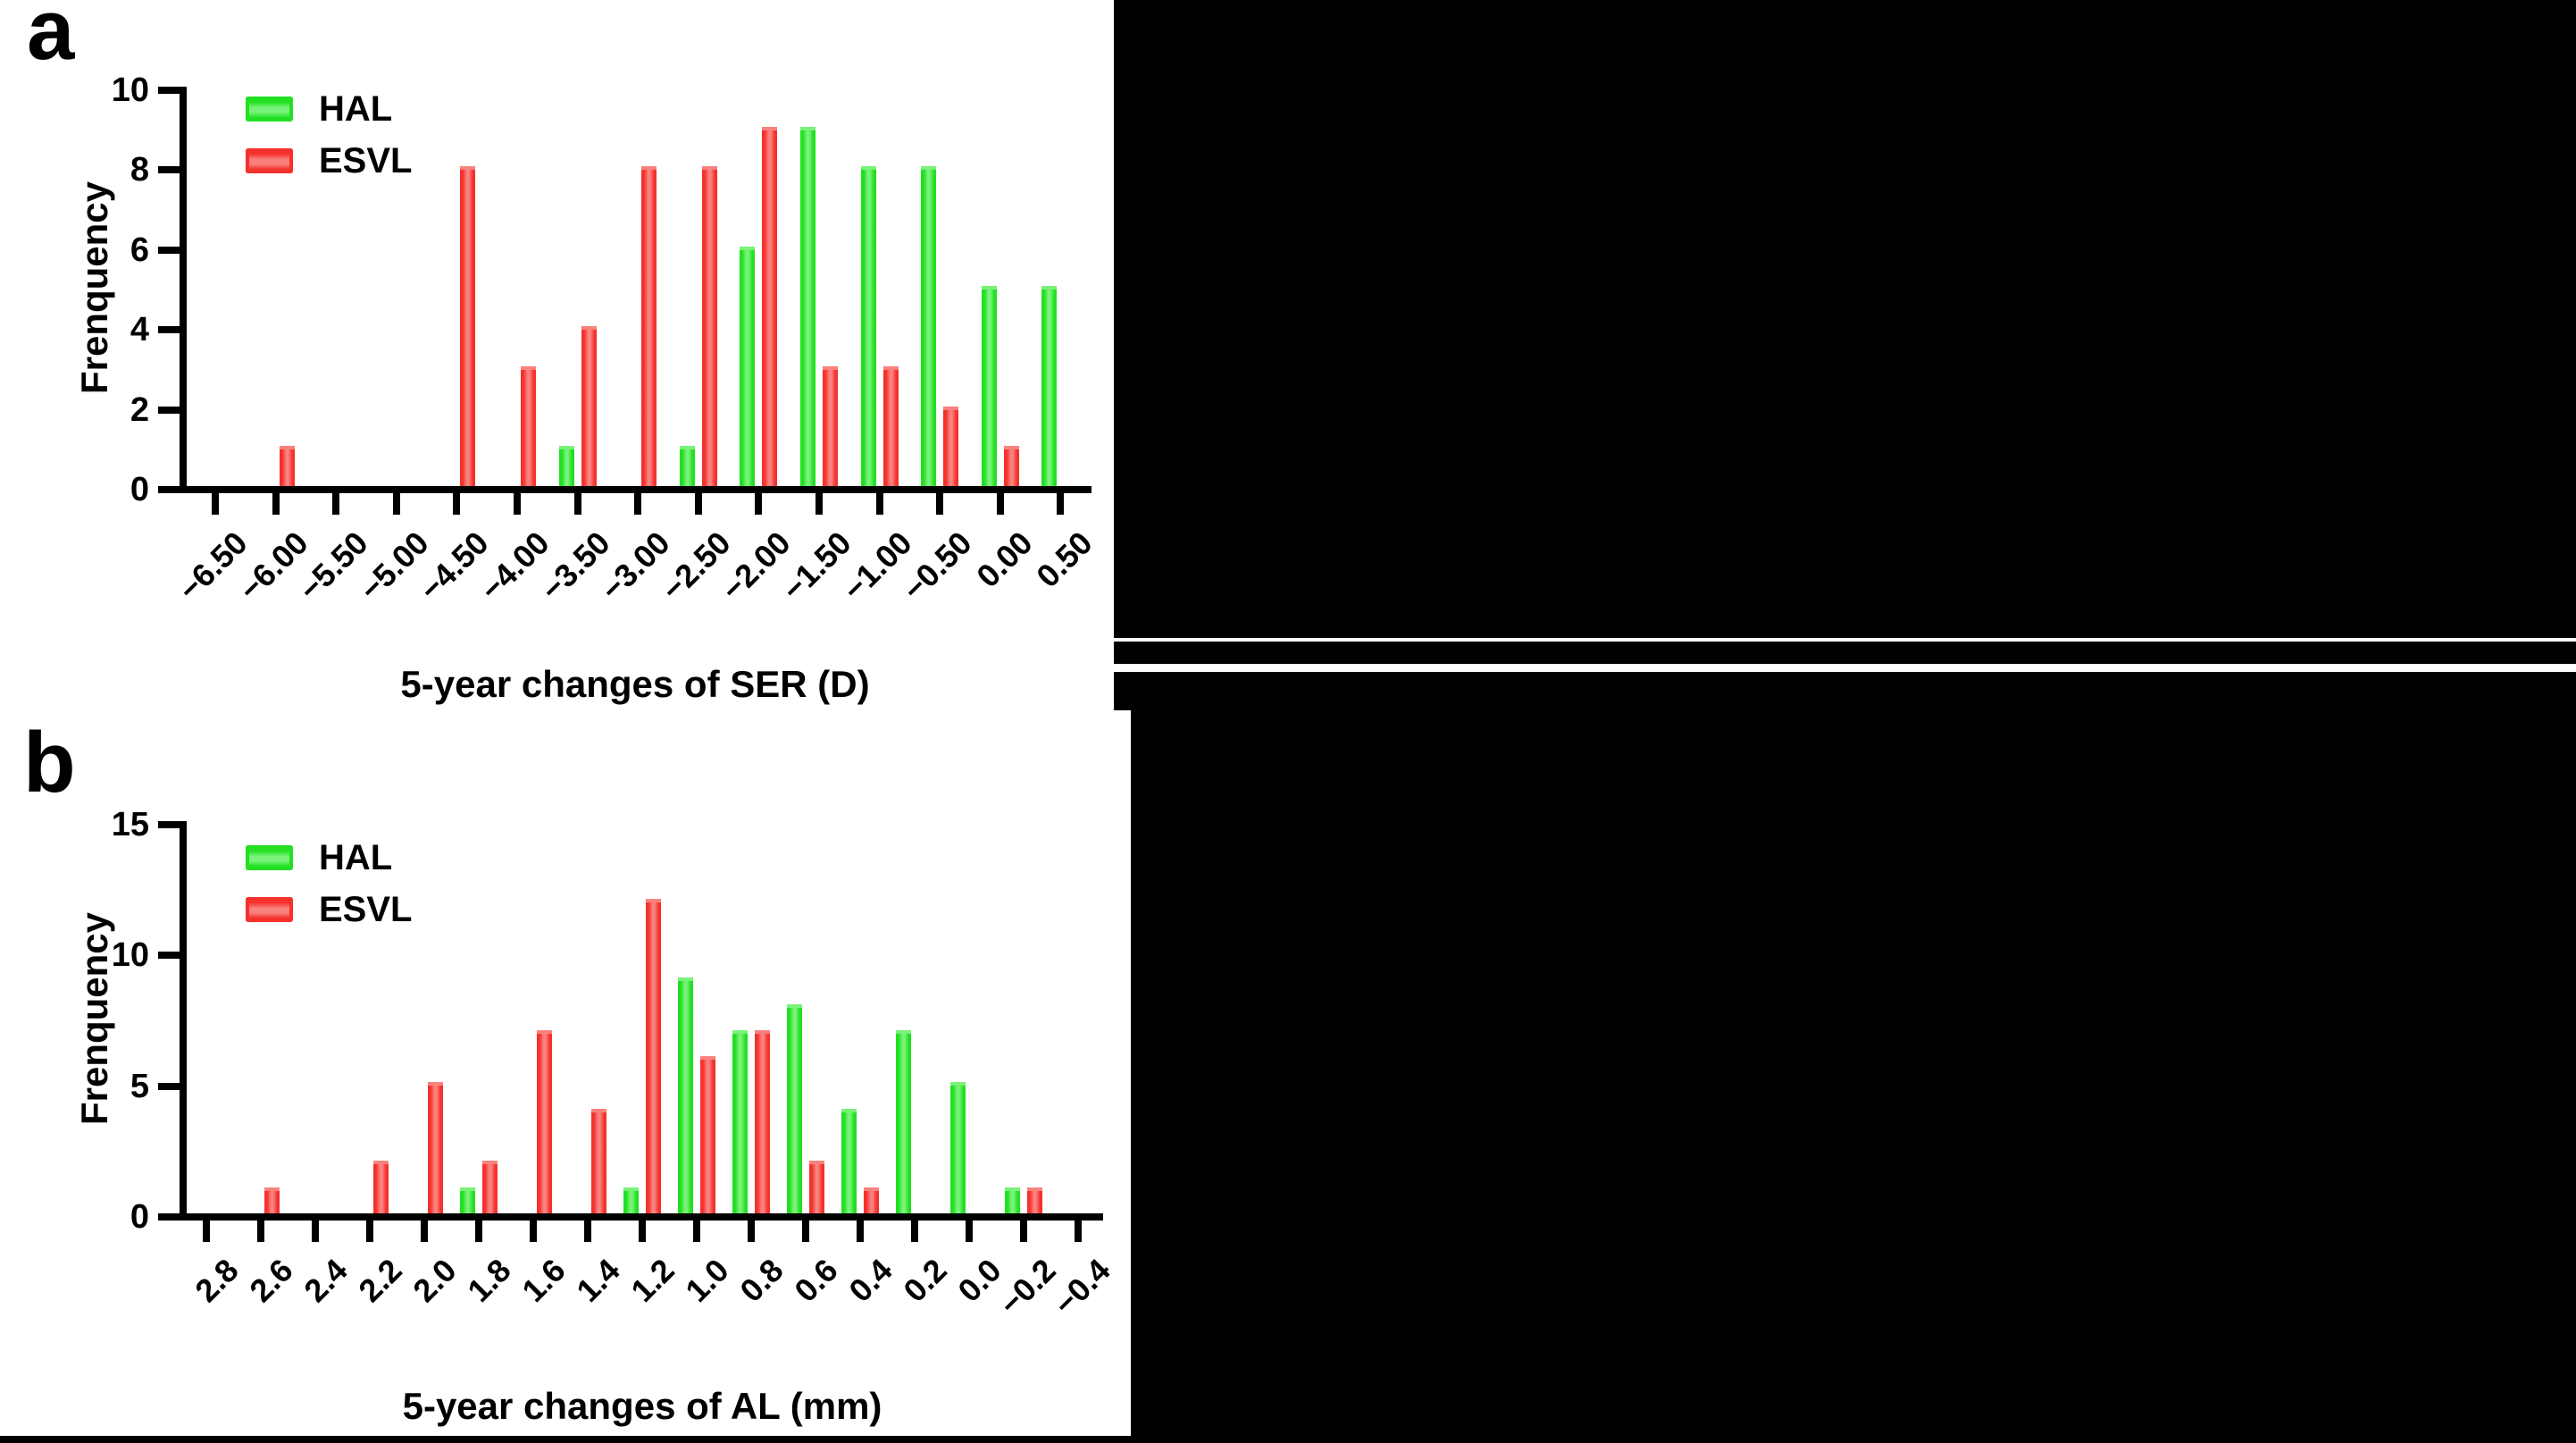  Describe the element at coordinates (140, 410) in the screenshot. I see `y-tick-label: 2` at that location.